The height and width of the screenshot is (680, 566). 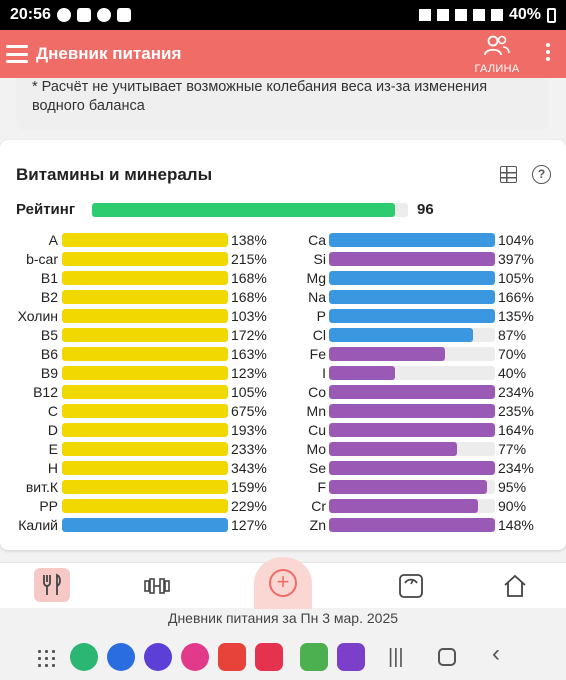 What do you see at coordinates (447, 657) in the screenshot?
I see `home-nav-icon` at bounding box center [447, 657].